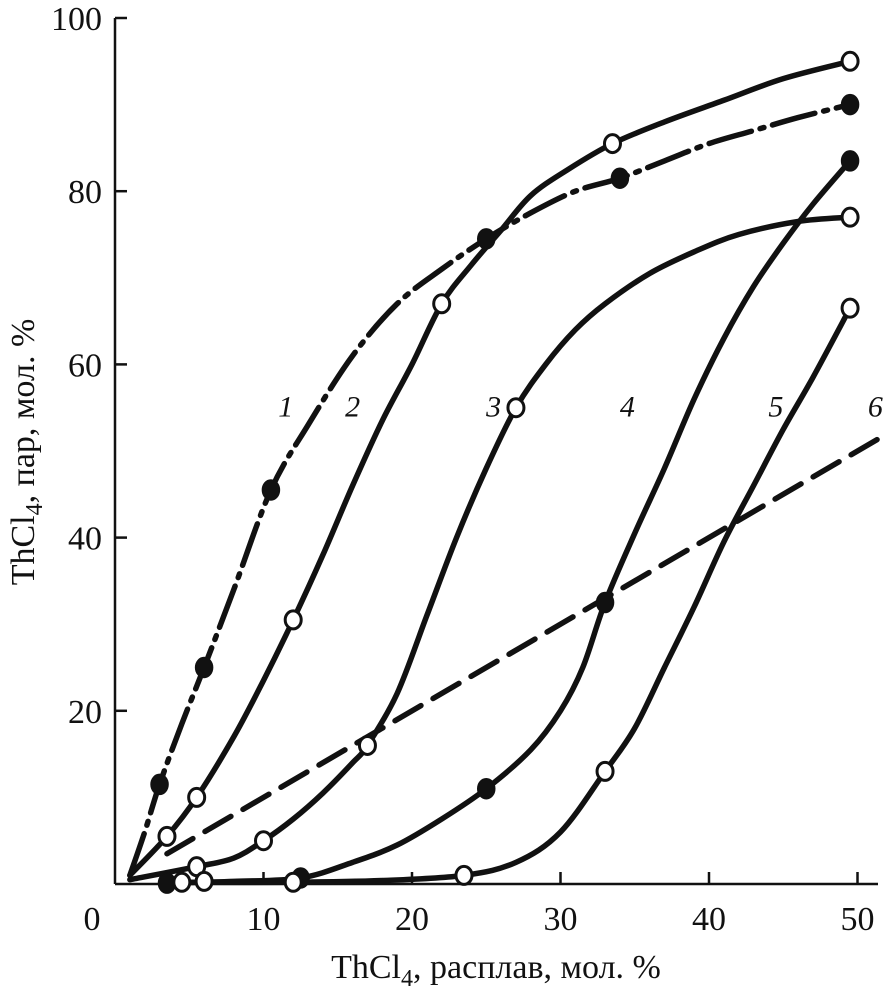  I want to click on x-tick-label: 10, so click(264, 919).